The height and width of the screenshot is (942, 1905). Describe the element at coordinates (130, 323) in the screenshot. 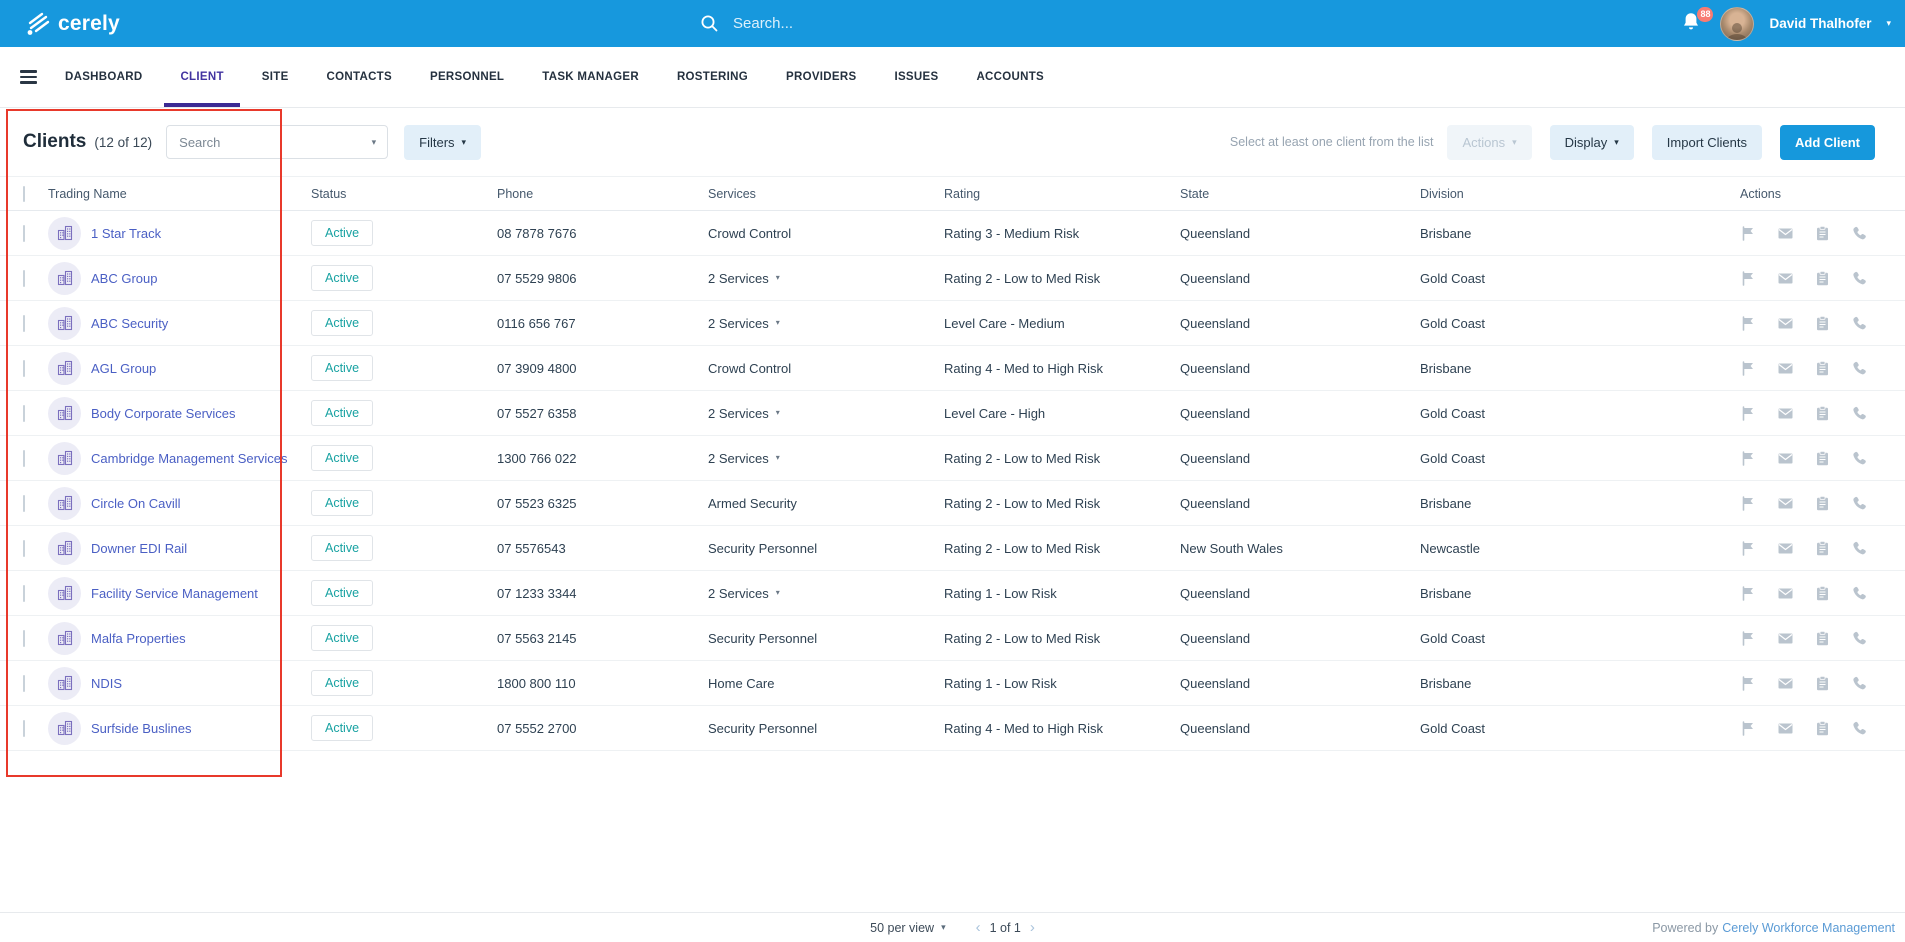

I see `client-name-link: ABC Security` at that location.